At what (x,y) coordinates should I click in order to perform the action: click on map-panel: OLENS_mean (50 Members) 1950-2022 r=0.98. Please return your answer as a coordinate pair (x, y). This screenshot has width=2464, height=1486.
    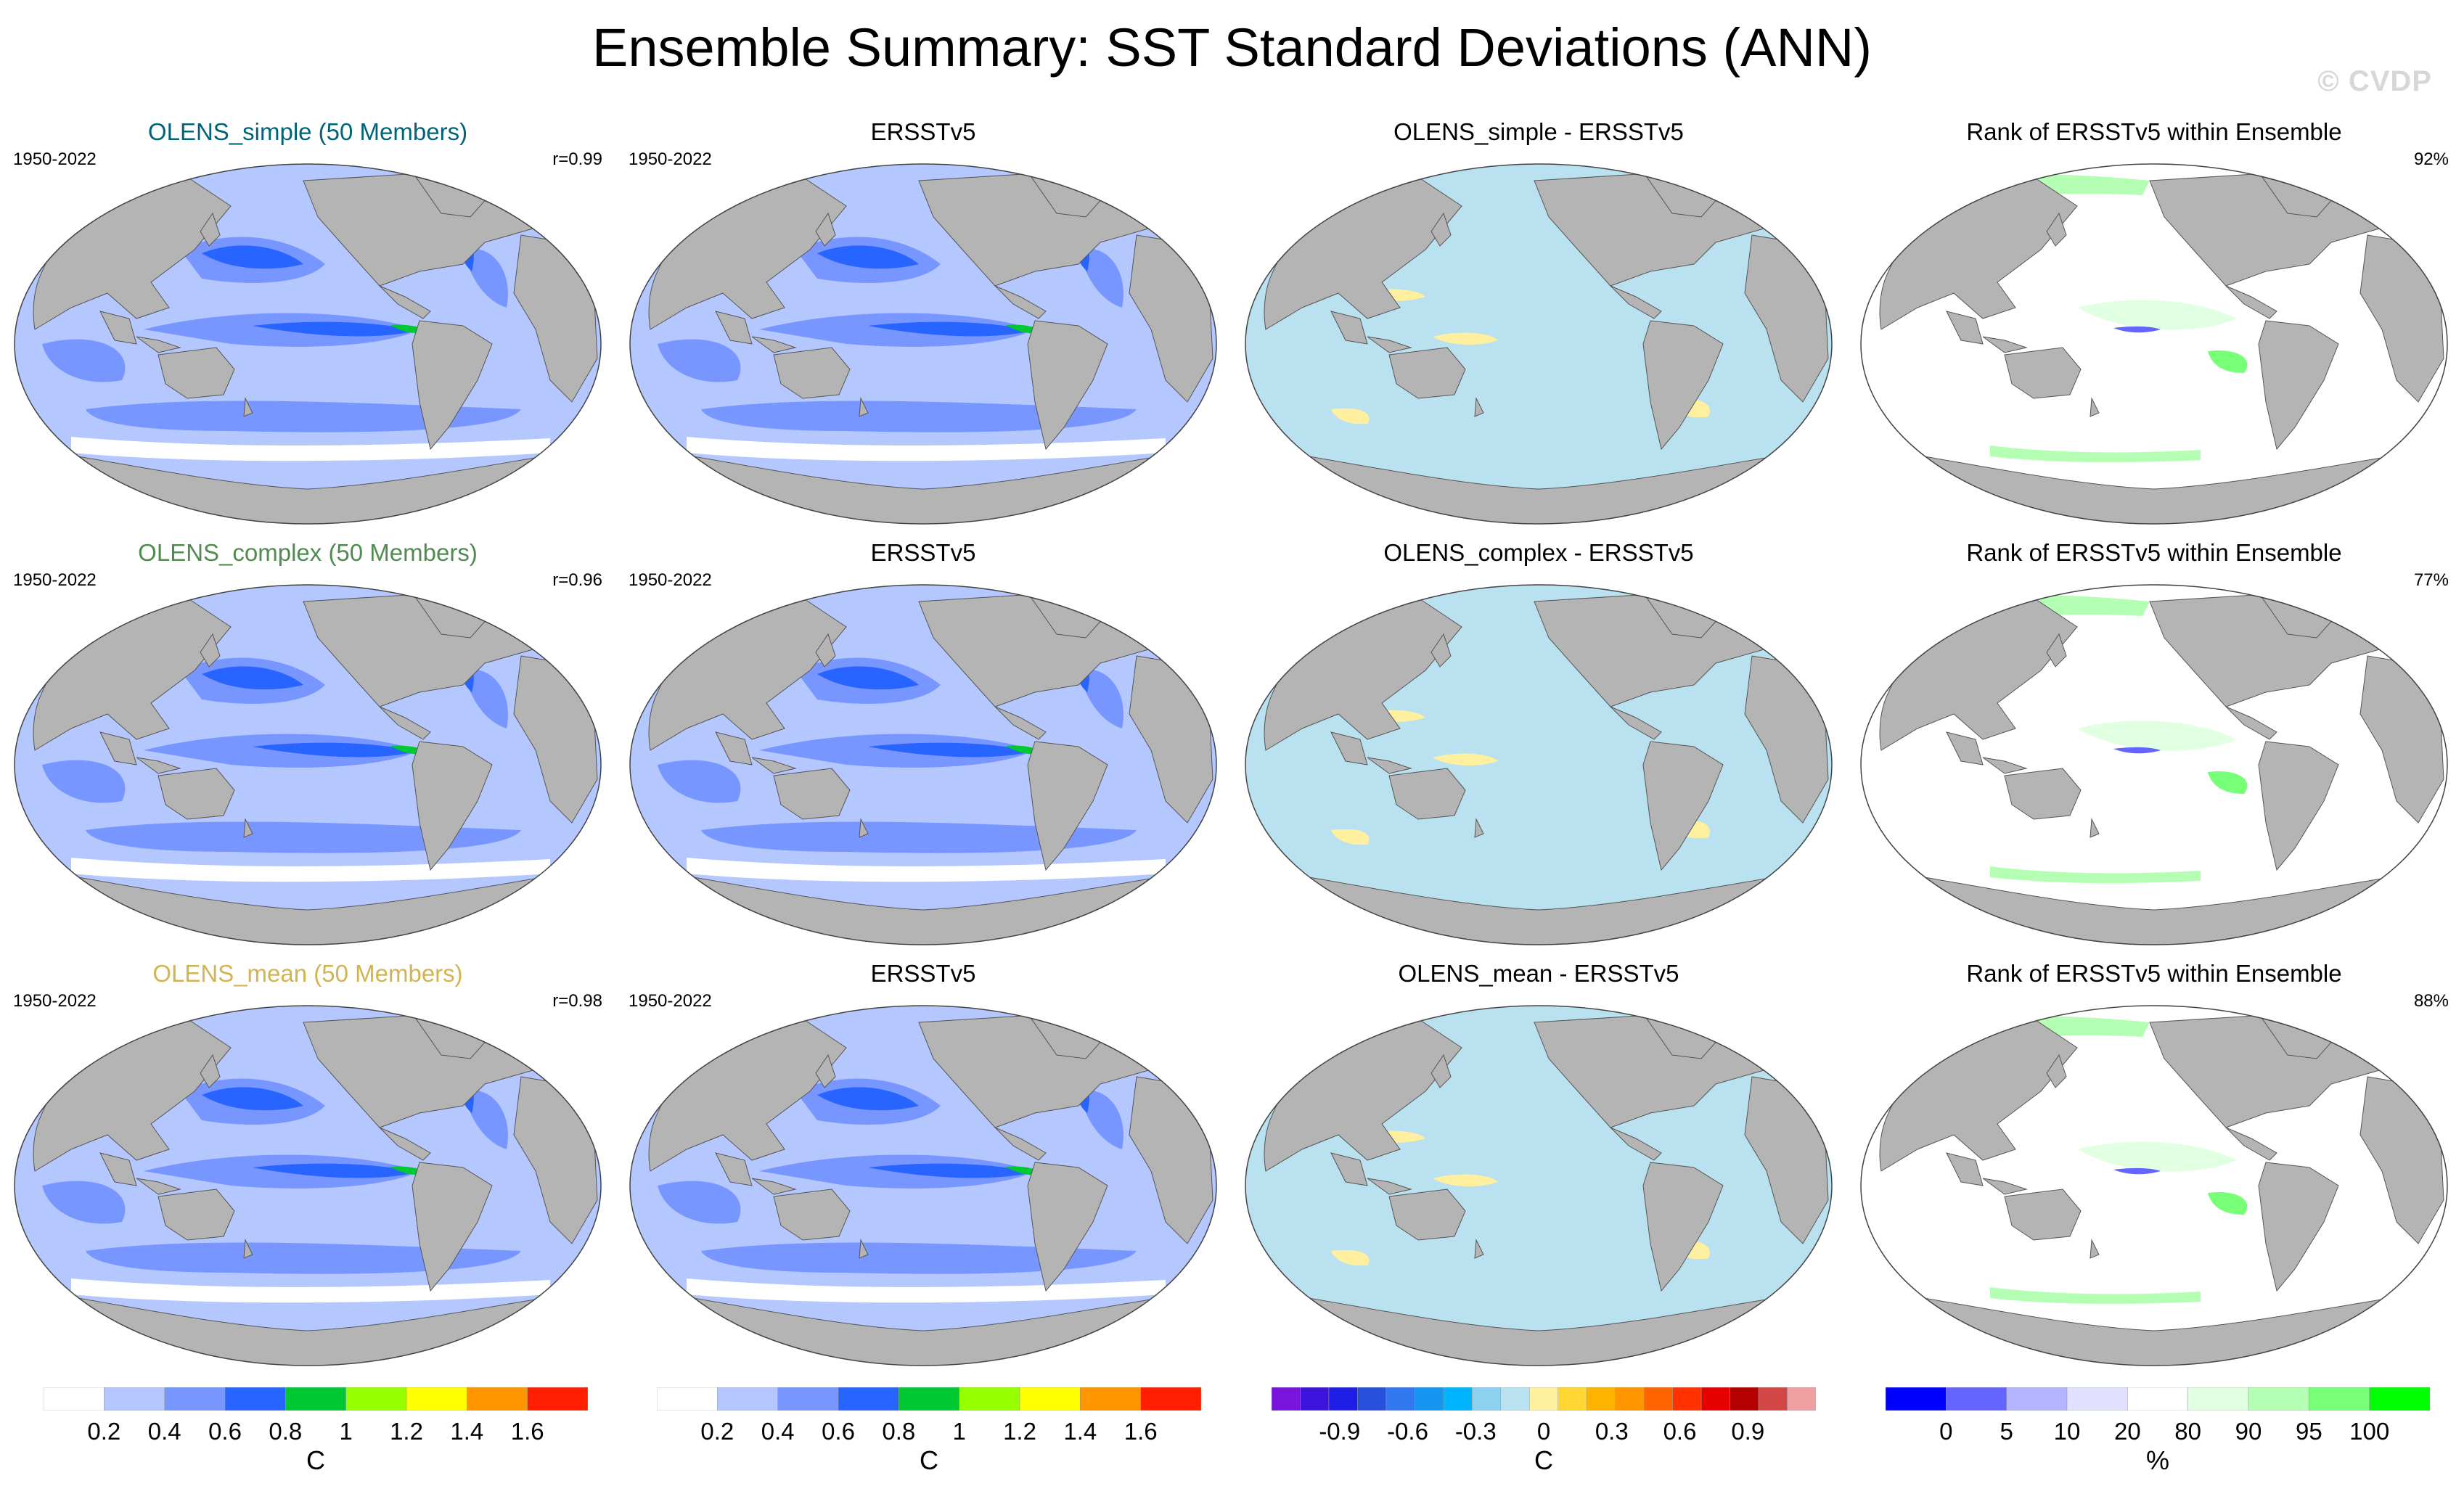
    Looking at the image, I should click on (307, 1164).